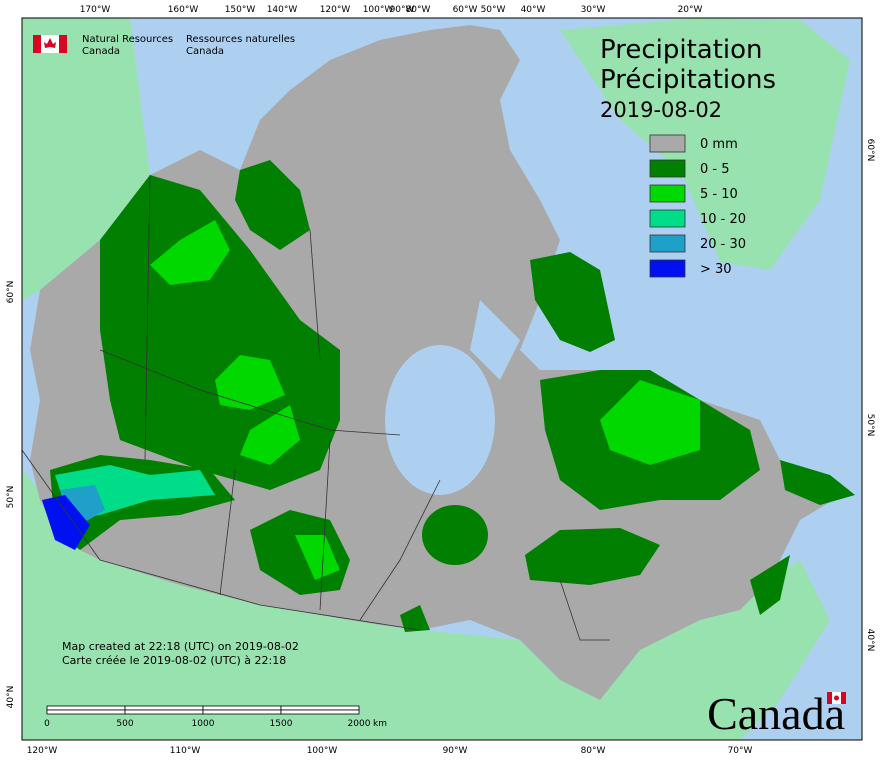 This screenshot has height=760, width=880. What do you see at coordinates (205, 51) in the screenshot?
I see `agency-fr: Canada` at bounding box center [205, 51].